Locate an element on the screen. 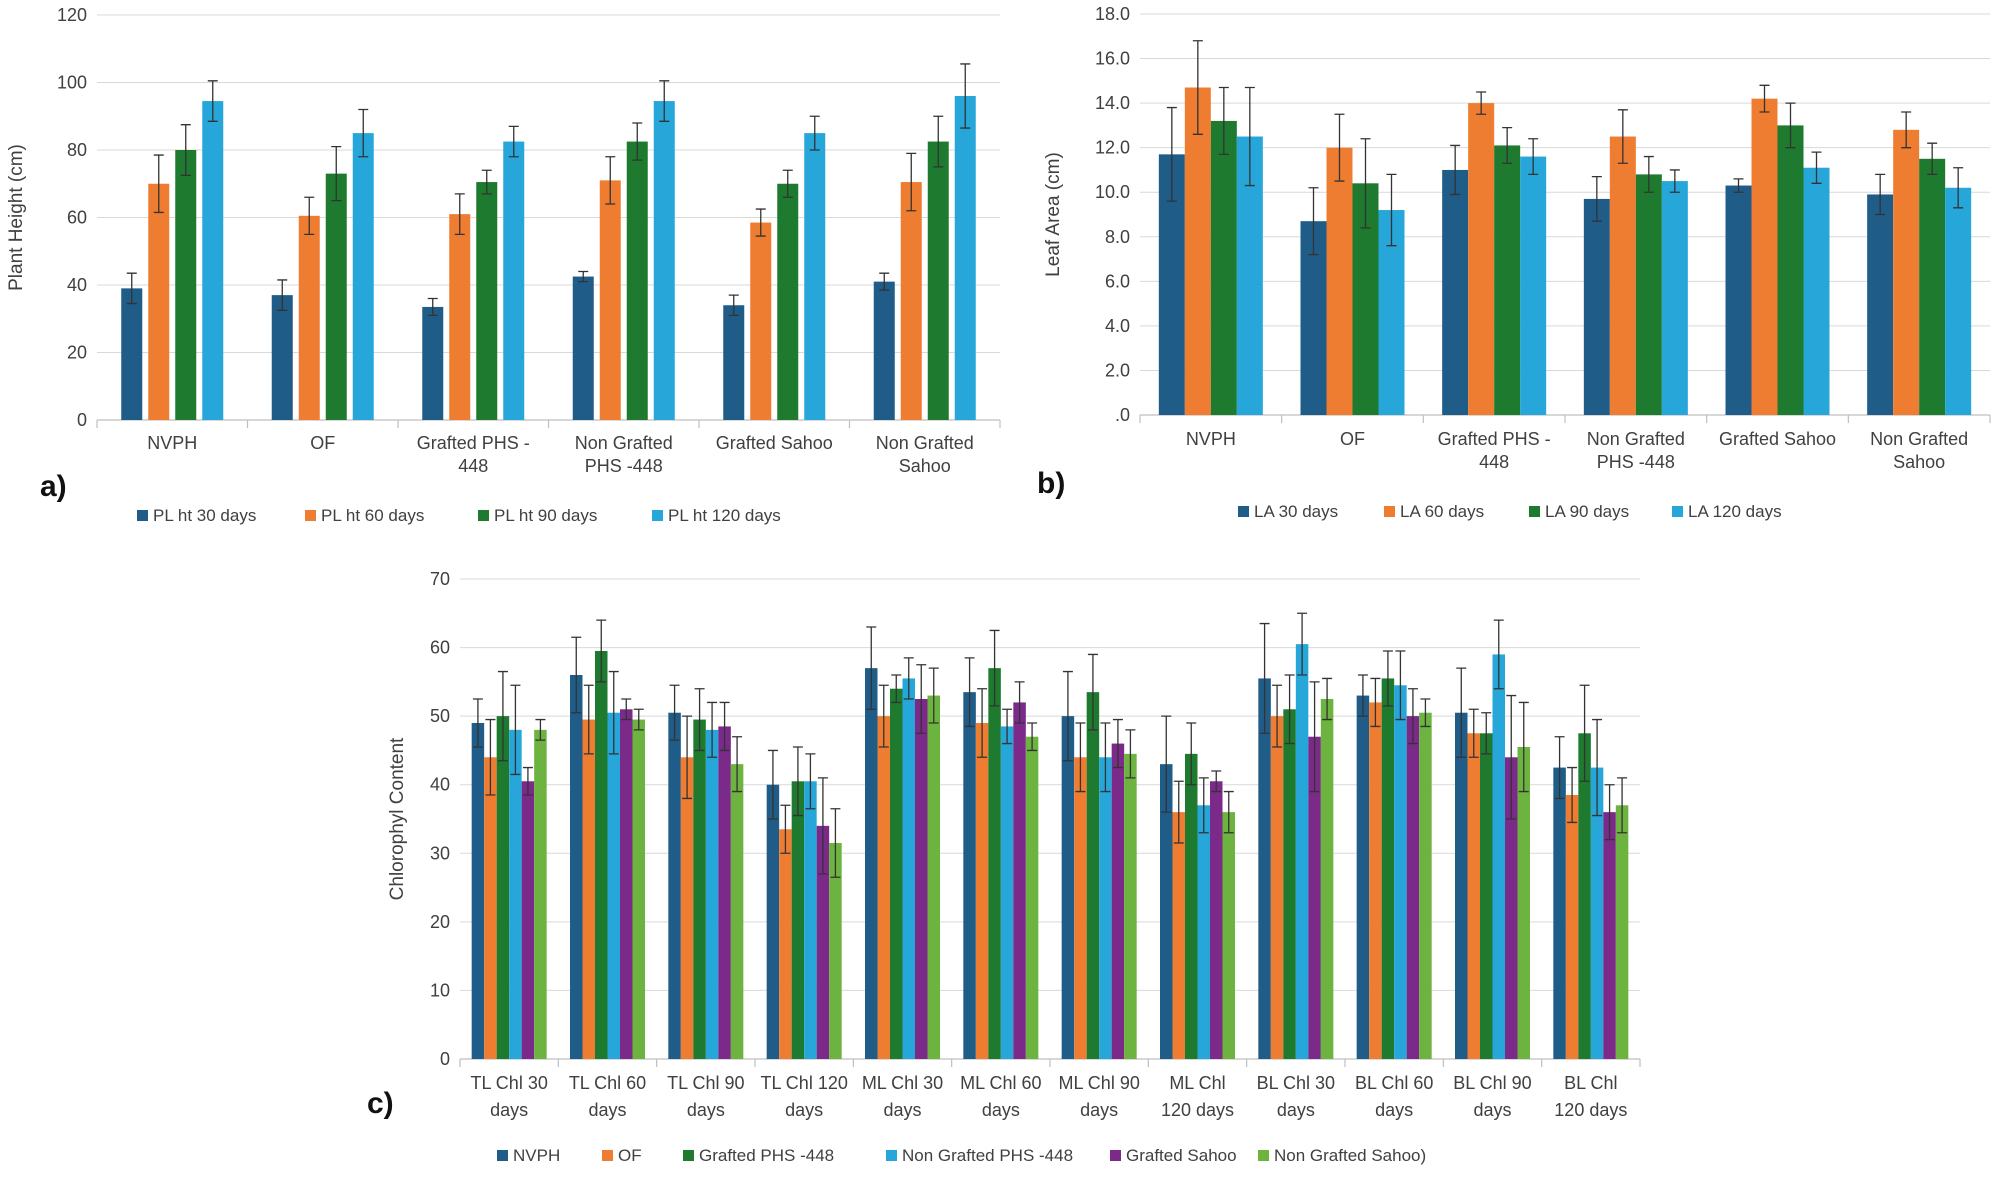 The image size is (1996, 1183). x-tick-label: TL Chl 90 is located at coordinates (705, 1083).